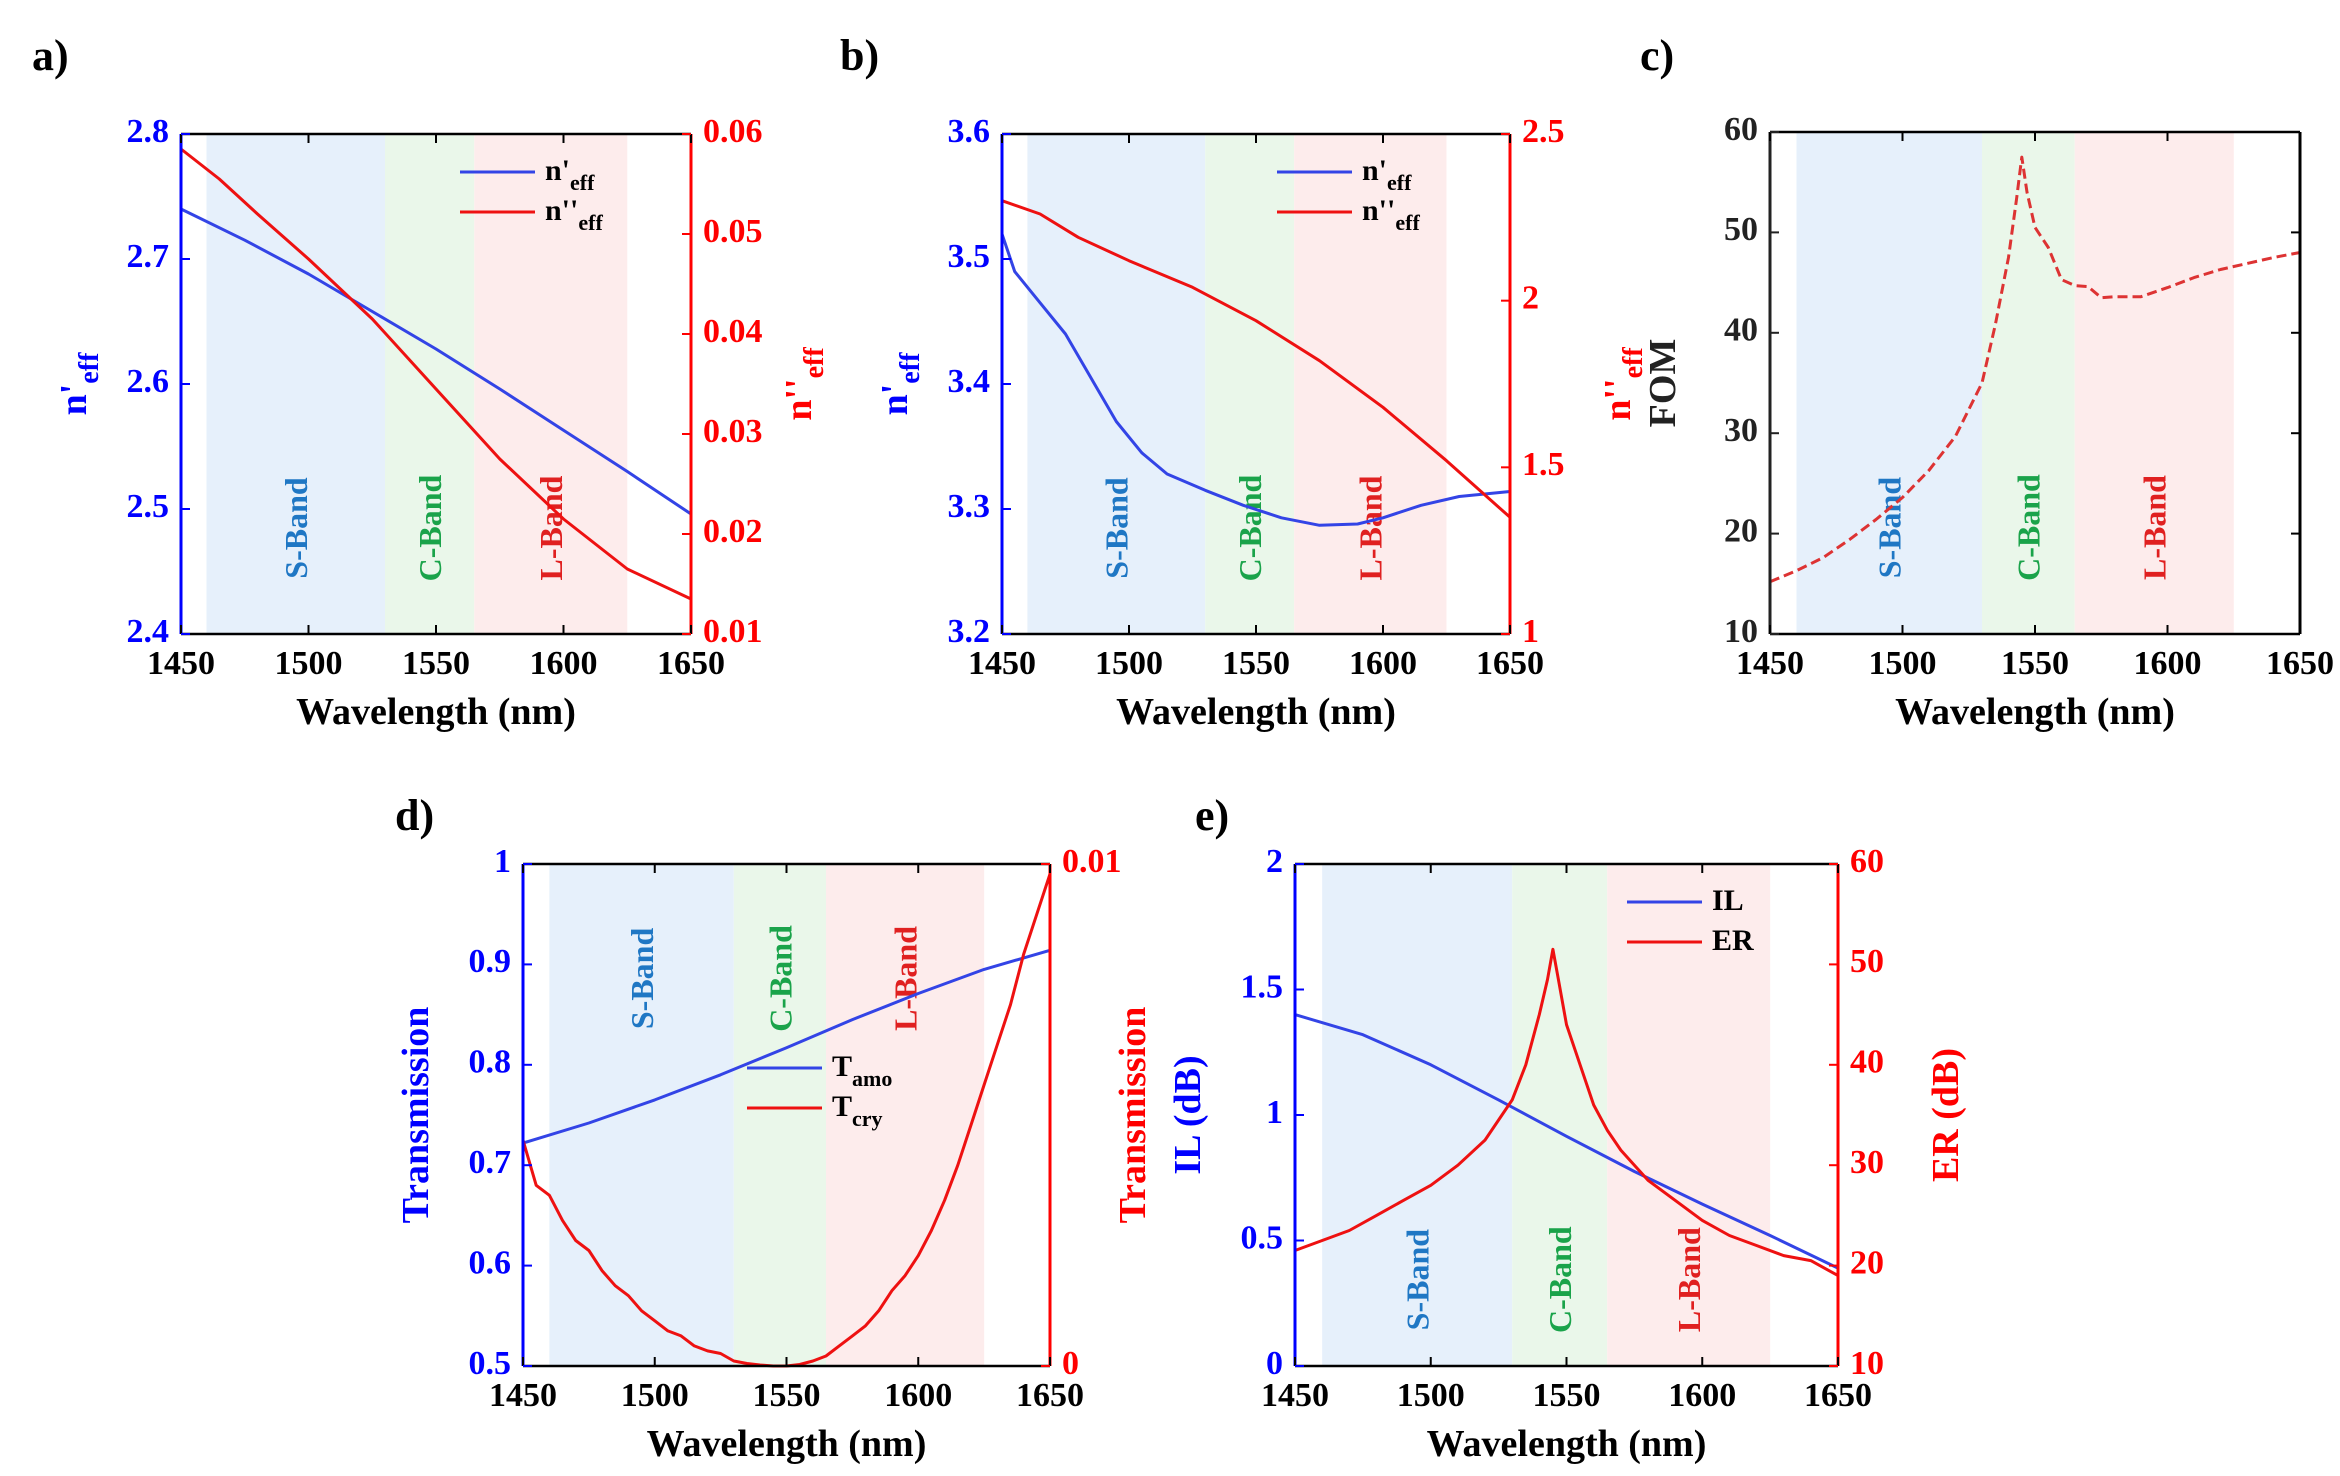 This screenshot has height=1476, width=2340. I want to click on y-tick-label-left: 3.5, so click(969, 256).